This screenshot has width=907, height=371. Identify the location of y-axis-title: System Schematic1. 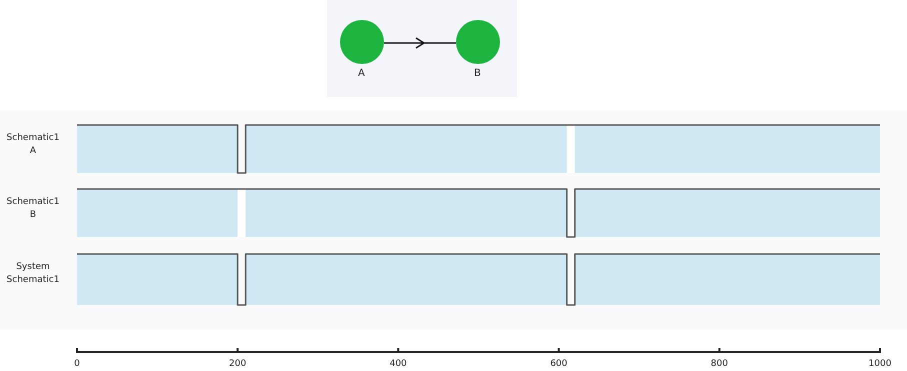
(33, 274).